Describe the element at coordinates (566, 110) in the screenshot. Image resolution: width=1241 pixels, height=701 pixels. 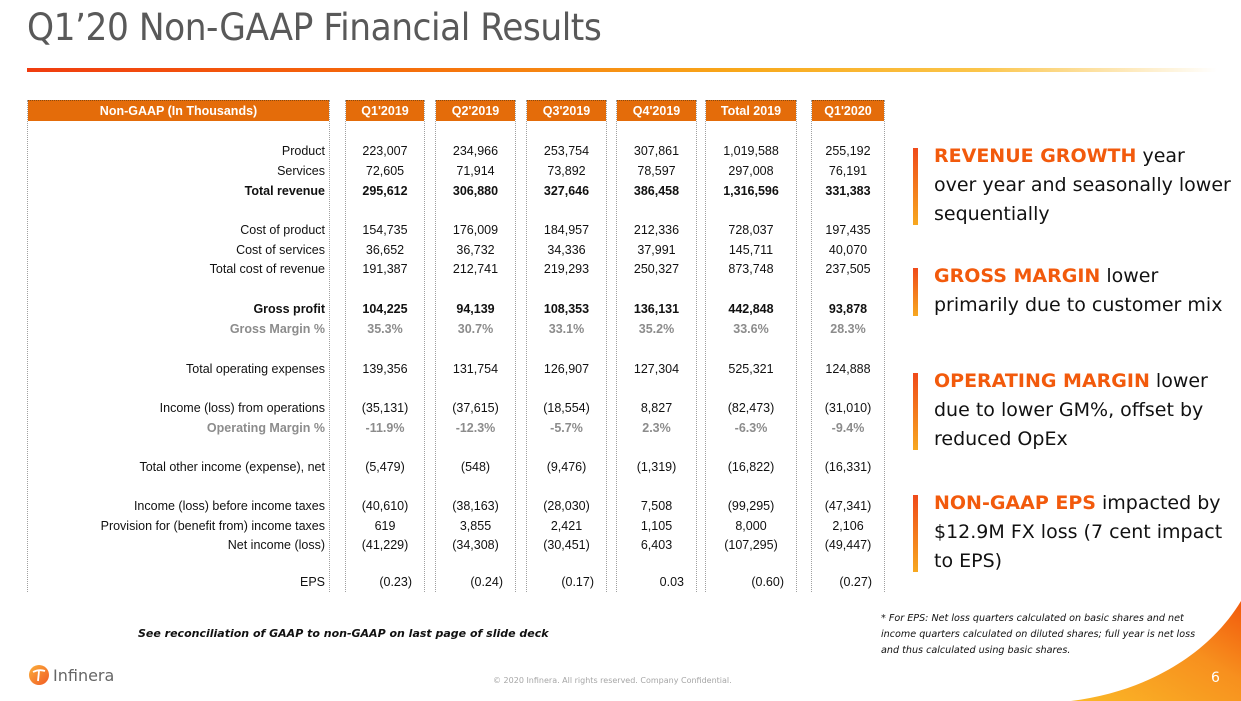
I see `column-header: Q3'2019` at that location.